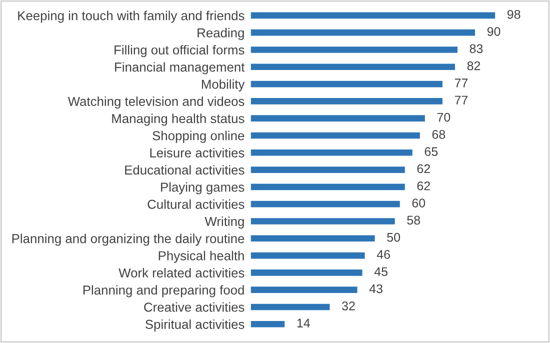 Image resolution: width=550 pixels, height=343 pixels. I want to click on y-tick-label: Cultural activities, so click(196, 204).